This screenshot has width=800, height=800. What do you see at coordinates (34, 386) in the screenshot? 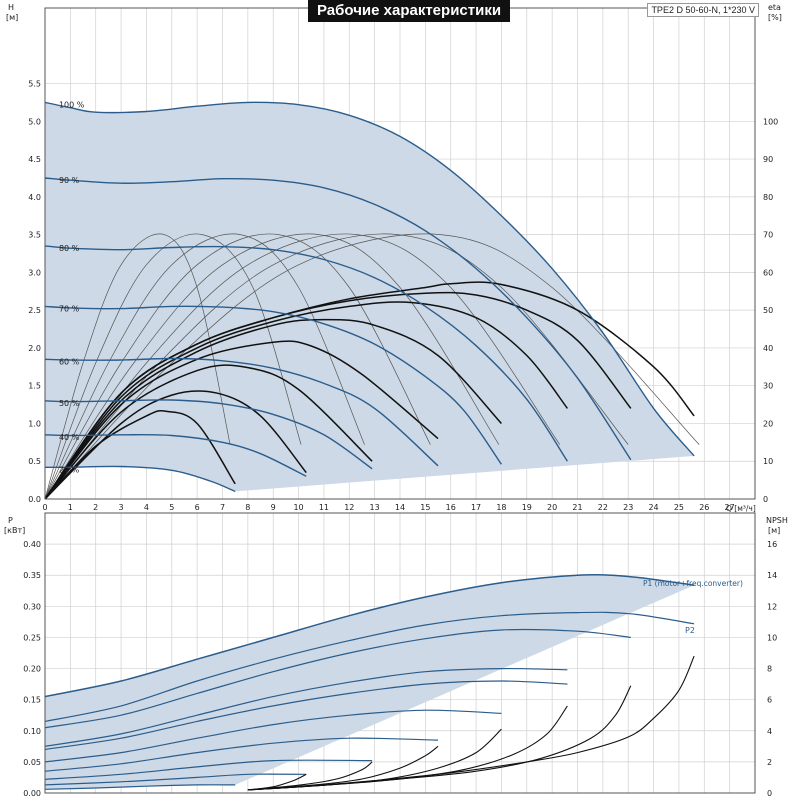
I see `top-left-tick-label: 1.5` at bounding box center [34, 386].